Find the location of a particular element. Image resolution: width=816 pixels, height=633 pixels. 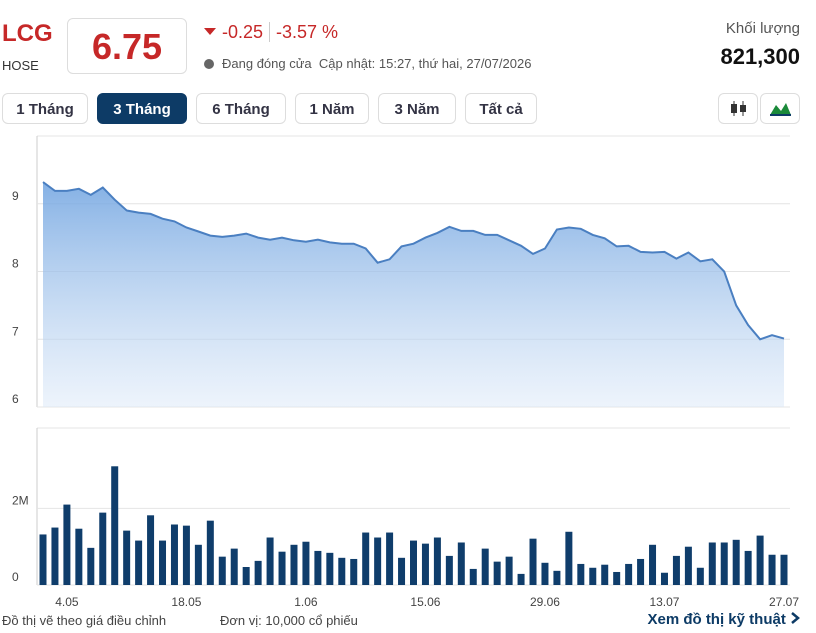

x-tick-label: 15.06 is located at coordinates (425, 602).